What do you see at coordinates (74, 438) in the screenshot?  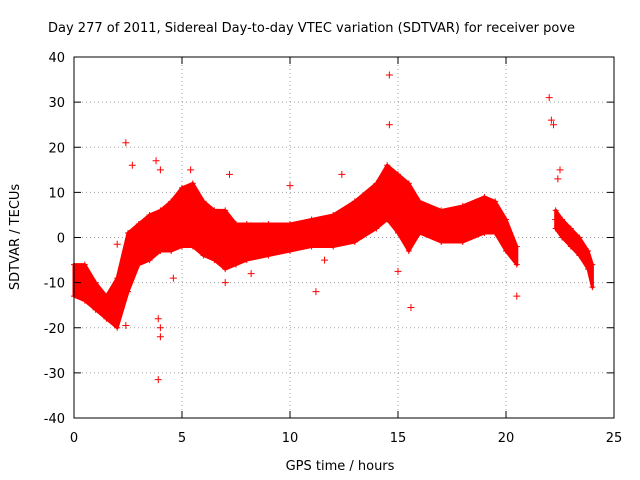 I see `x-tick-label: 0` at bounding box center [74, 438].